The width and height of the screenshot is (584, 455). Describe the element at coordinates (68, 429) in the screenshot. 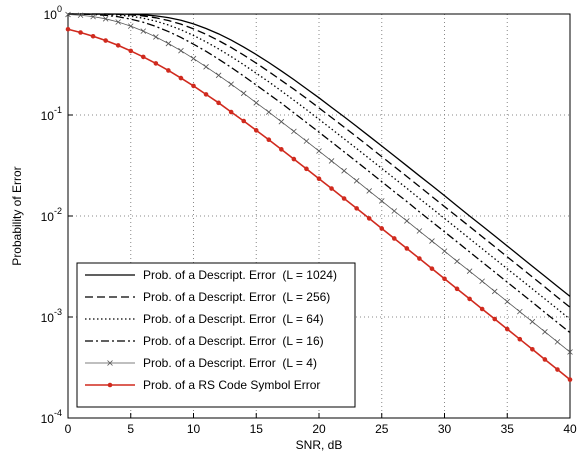

I see `x-tick-label: 0` at that location.